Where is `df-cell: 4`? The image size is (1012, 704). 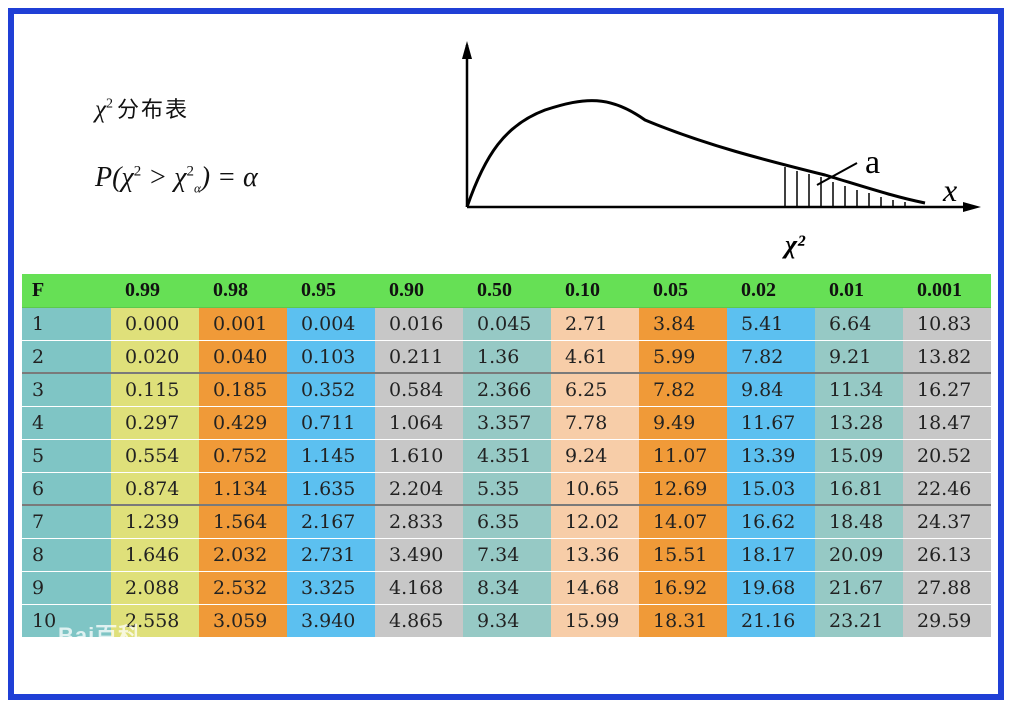
df-cell: 4 is located at coordinates (66, 423).